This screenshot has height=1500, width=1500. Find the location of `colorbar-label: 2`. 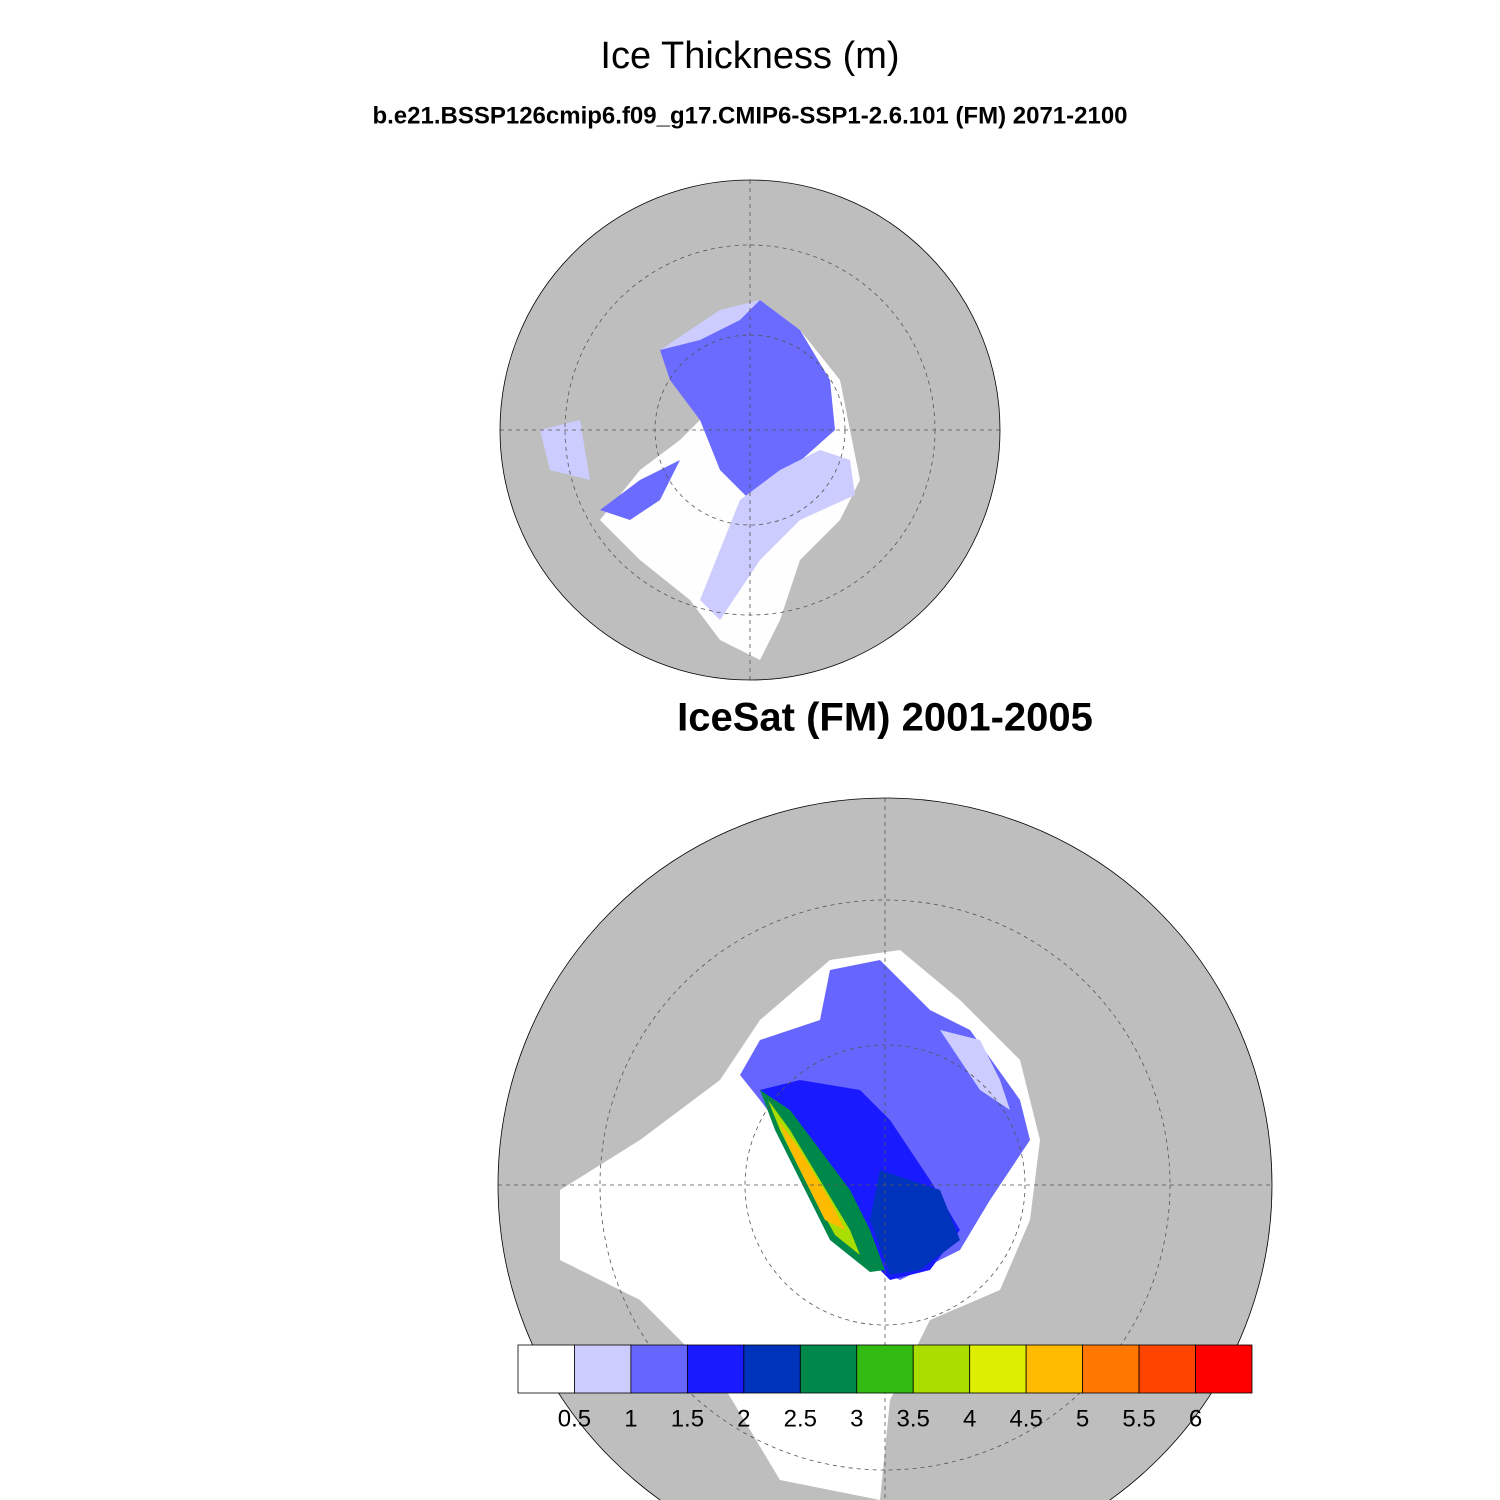

colorbar-label: 2 is located at coordinates (743, 1418).